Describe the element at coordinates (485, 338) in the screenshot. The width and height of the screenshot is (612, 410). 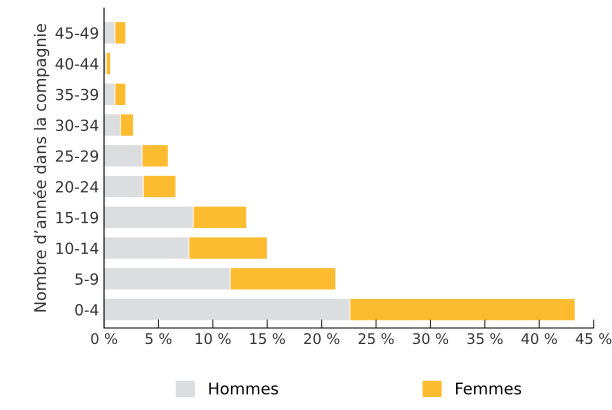
I see `x-tick-label: 35 %` at that location.